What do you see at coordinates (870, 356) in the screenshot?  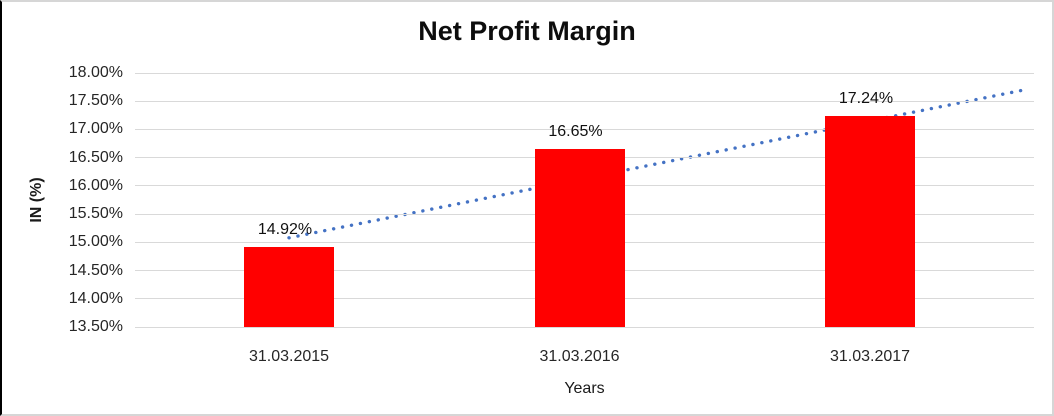 I see `x-tick-label: 31.03.2017` at bounding box center [870, 356].